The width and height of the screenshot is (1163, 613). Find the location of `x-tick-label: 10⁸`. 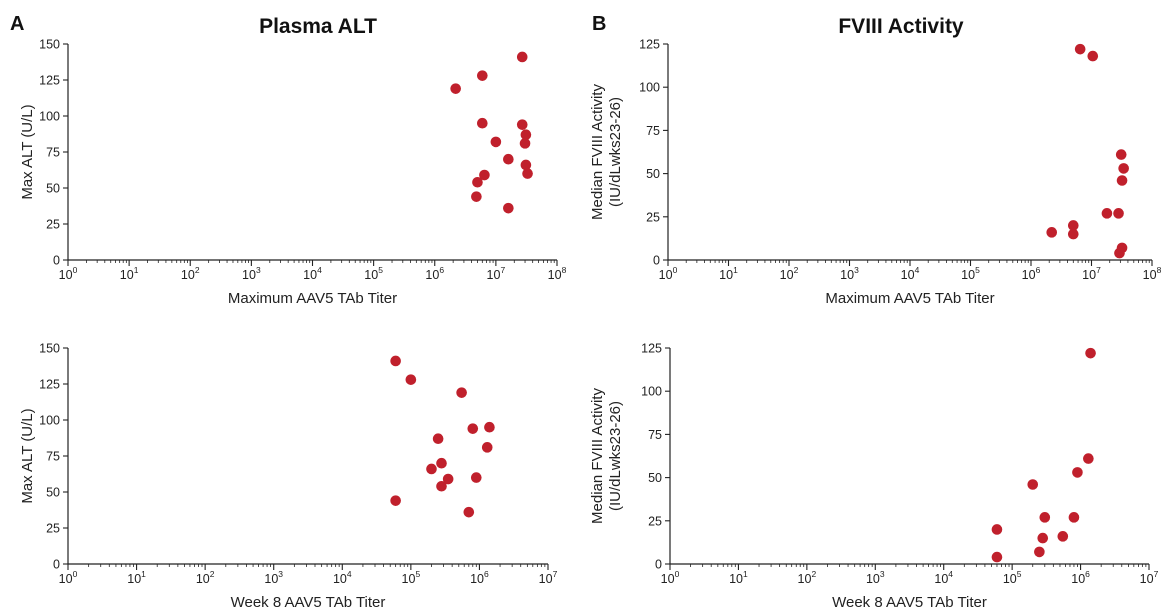

x-tick-label: 10⁸ is located at coordinates (1152, 273).